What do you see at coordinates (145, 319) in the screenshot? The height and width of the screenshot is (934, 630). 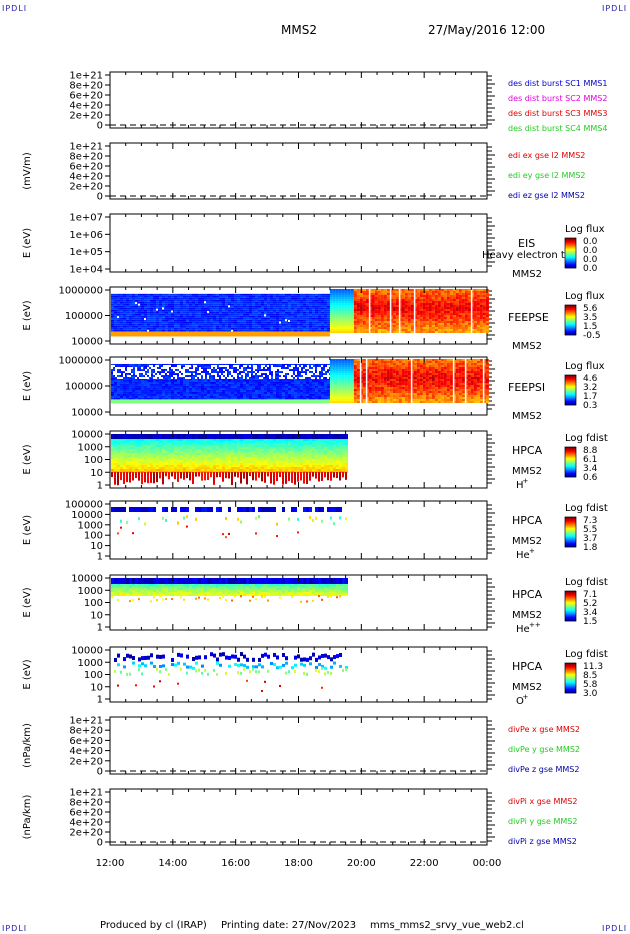 I see `panel-3-gap-cell` at bounding box center [145, 319].